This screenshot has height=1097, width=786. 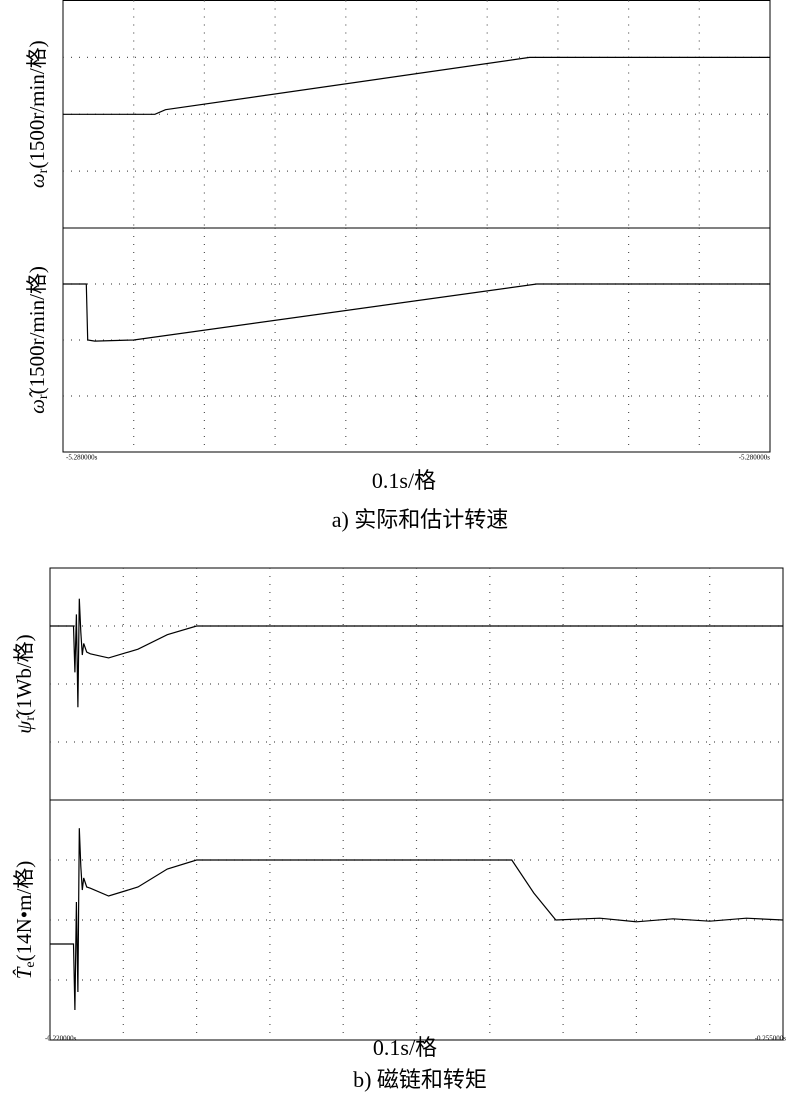 What do you see at coordinates (24, 911) in the screenshot?
I see `y-label-unit: (14N•m/格)` at bounding box center [24, 911].